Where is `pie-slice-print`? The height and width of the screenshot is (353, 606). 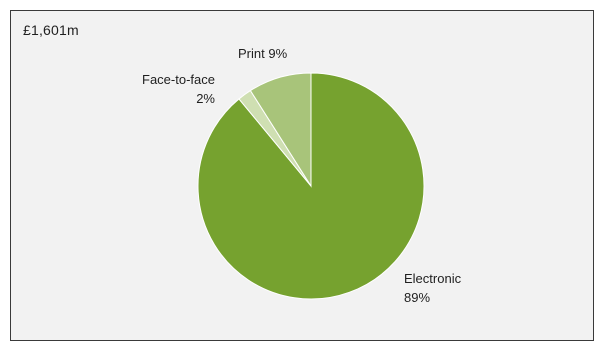
pie-slice-print is located at coordinates (280, 130).